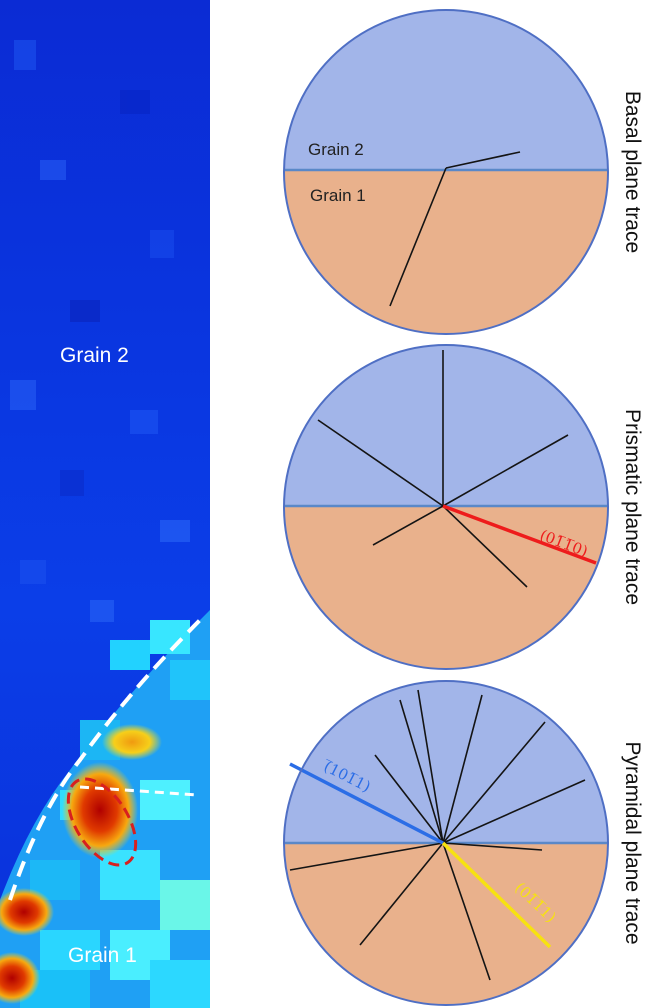 The width and height of the screenshot is (654, 1008). I want to click on pyramidal-blue-trace, so click(366, 803).